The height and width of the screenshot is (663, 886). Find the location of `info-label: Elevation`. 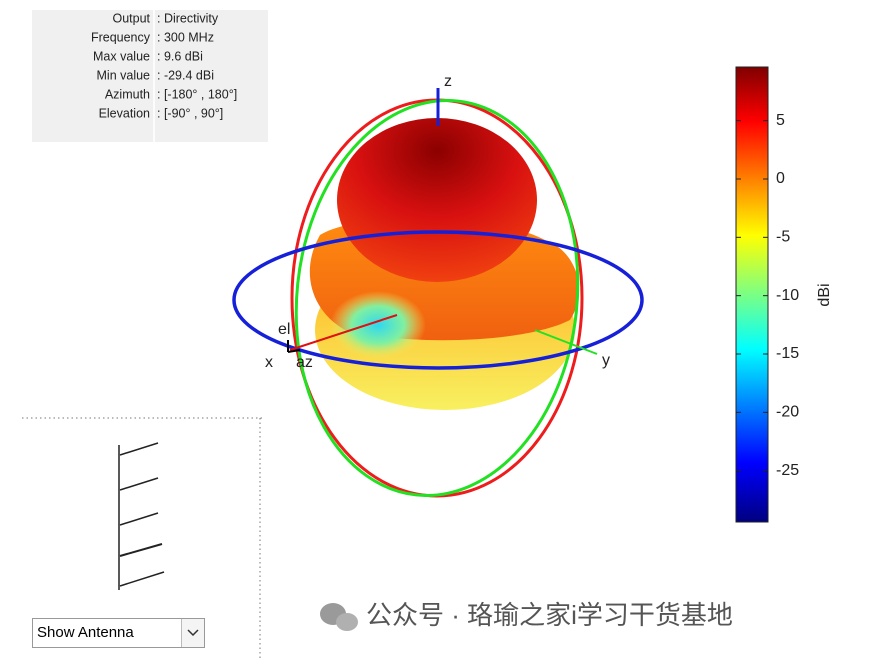

info-label: Elevation is located at coordinates (124, 113).